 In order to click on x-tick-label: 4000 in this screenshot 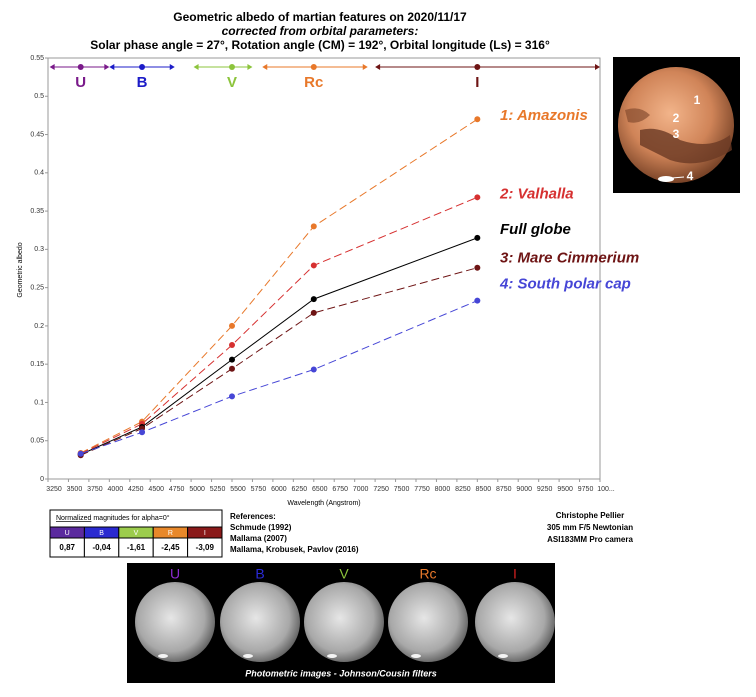, I will do `click(116, 489)`.